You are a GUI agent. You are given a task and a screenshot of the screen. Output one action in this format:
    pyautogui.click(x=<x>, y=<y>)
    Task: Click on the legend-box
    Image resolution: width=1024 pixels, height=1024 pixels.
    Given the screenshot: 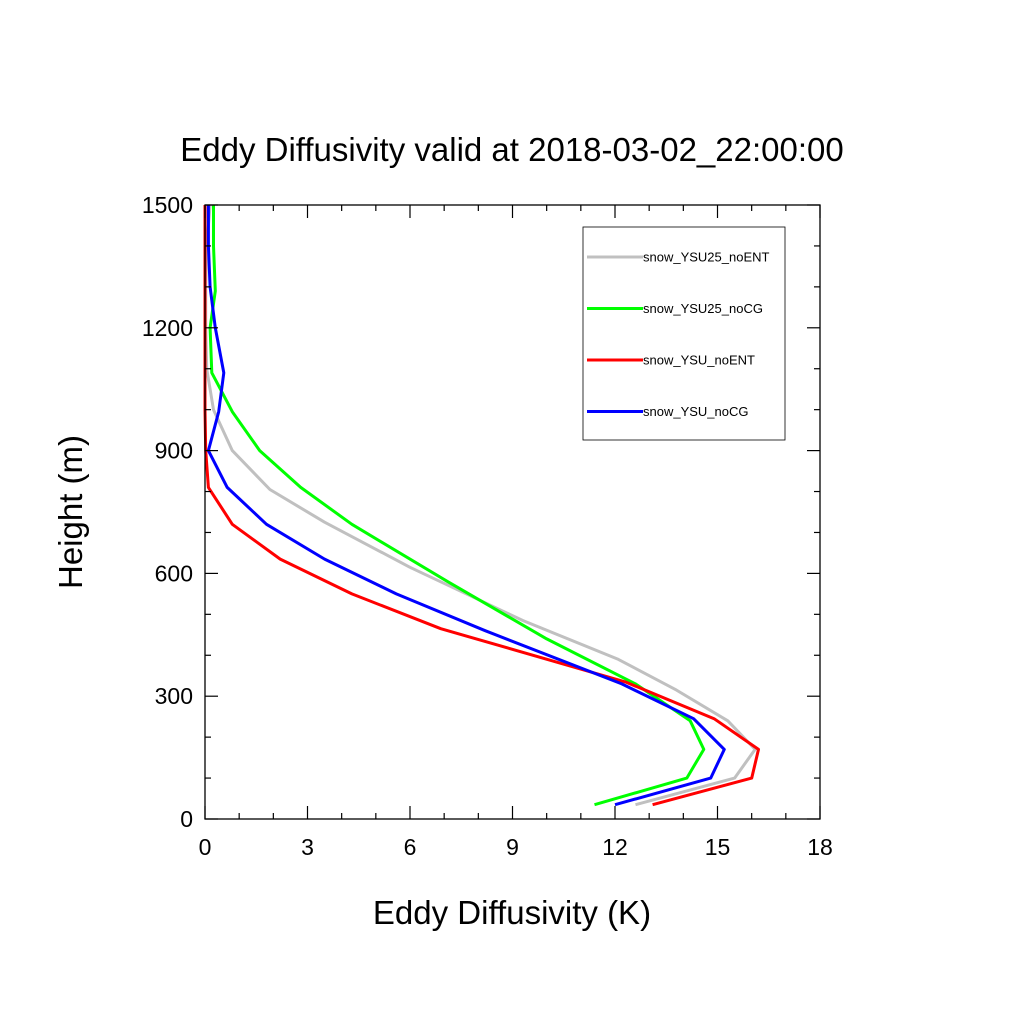 What is the action you would take?
    pyautogui.click(x=684, y=333)
    